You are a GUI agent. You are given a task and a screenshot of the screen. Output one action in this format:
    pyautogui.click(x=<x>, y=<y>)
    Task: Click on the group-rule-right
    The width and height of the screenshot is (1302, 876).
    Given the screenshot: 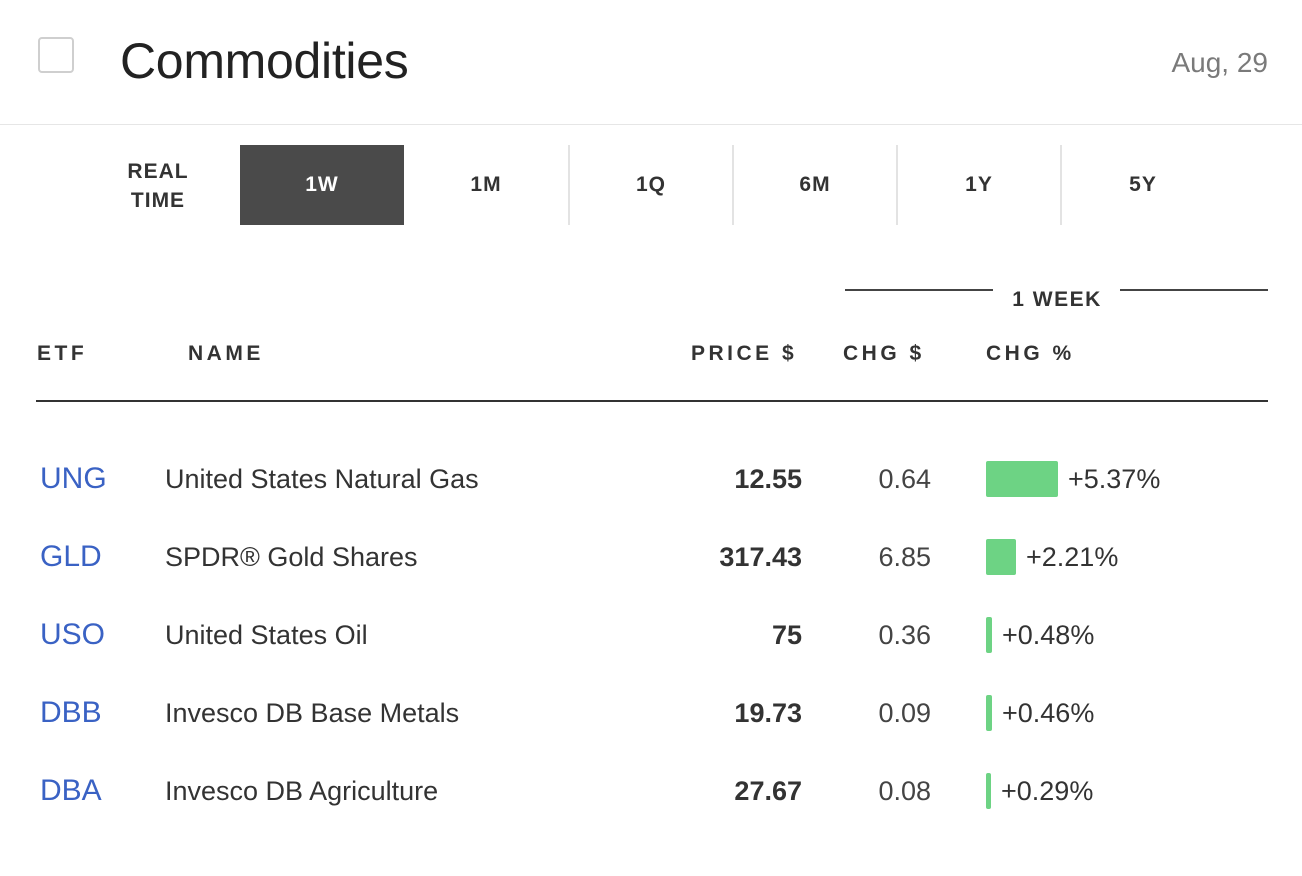 What is the action you would take?
    pyautogui.click(x=1194, y=290)
    